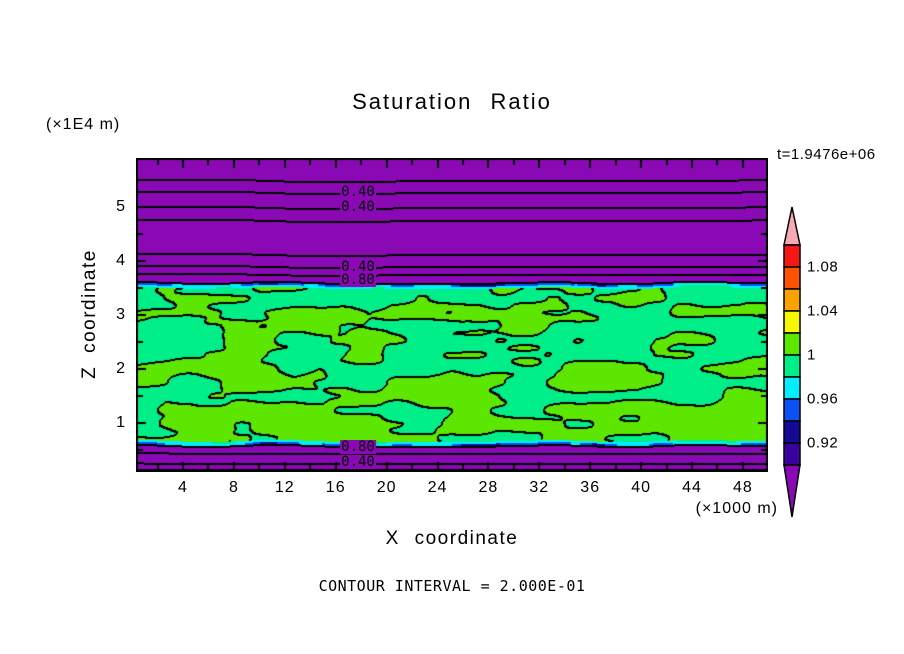 This screenshot has width=904, height=654. I want to click on y-tick-label: 2, so click(121, 369).